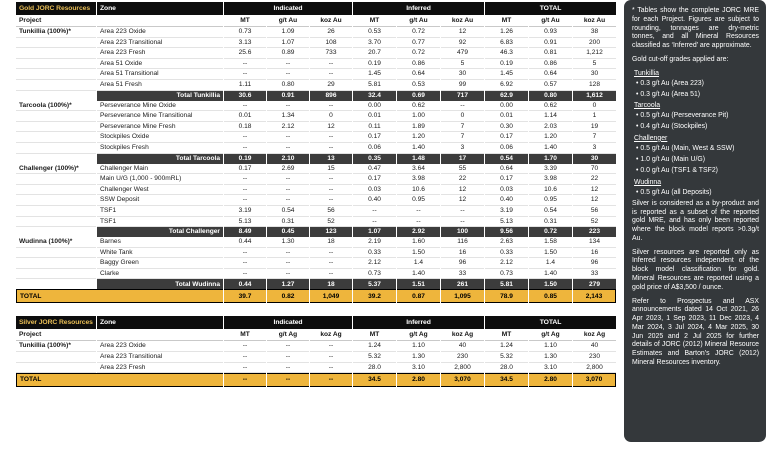  I want to click on value-cell: 3.19, so click(245, 211).